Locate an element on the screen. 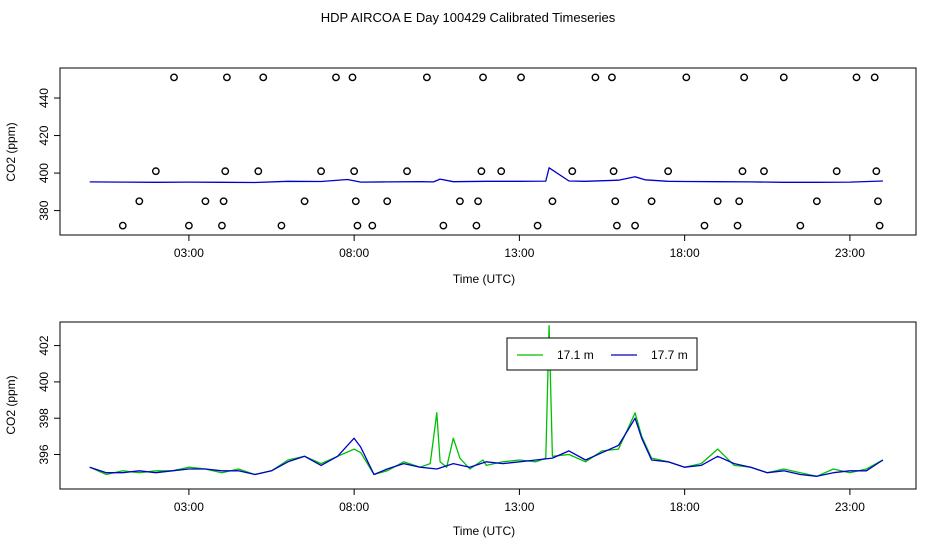 The image size is (936, 540). y-tick-label: 420 is located at coordinates (44, 135).